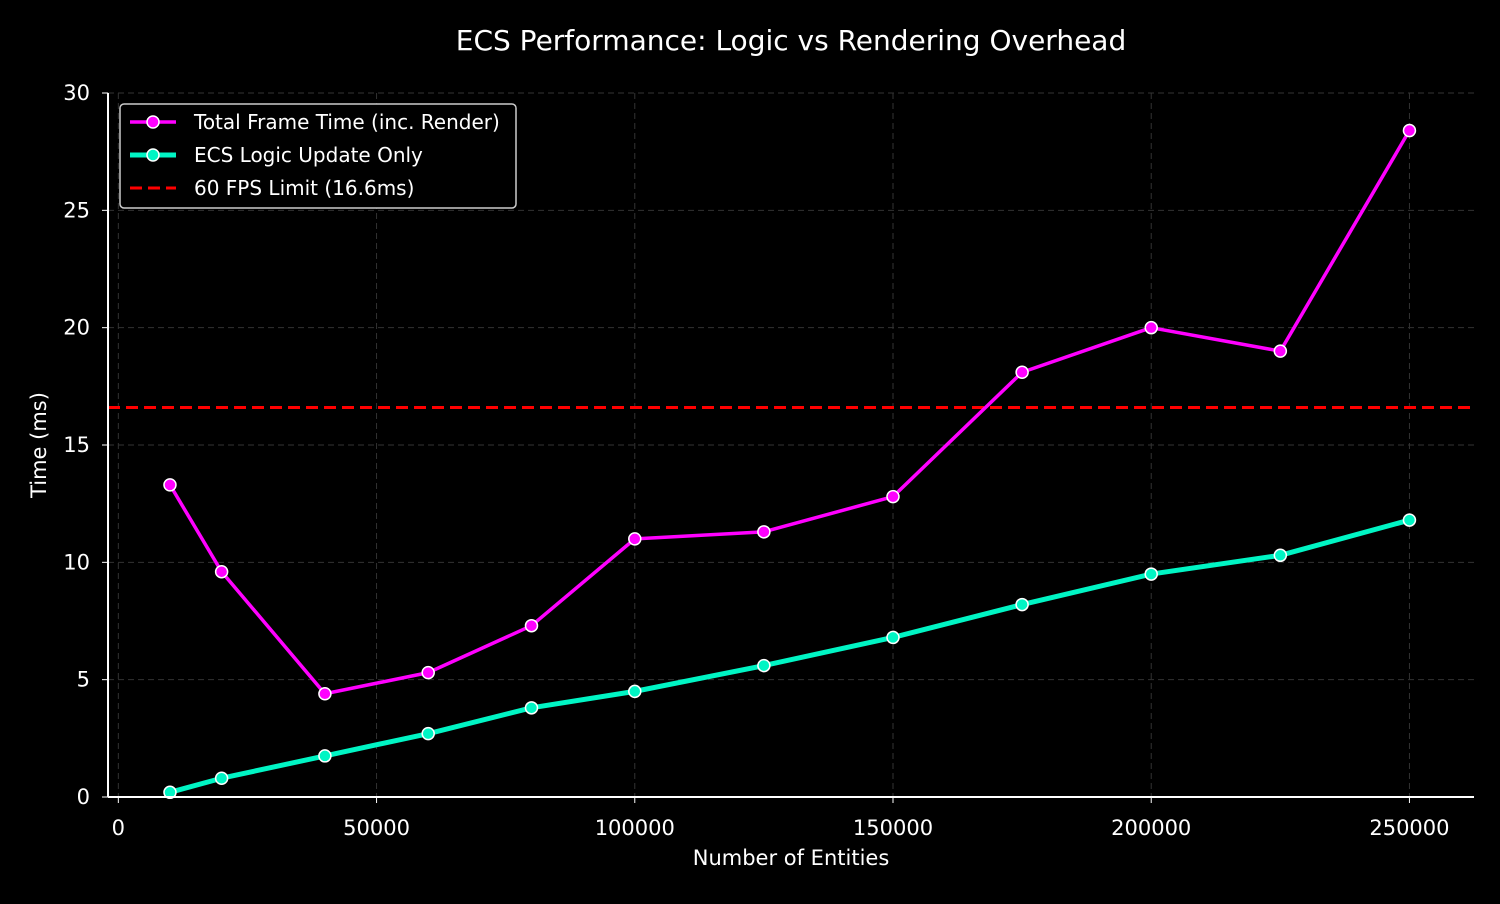  I want to click on y-tick-label: 0, so click(83, 797).